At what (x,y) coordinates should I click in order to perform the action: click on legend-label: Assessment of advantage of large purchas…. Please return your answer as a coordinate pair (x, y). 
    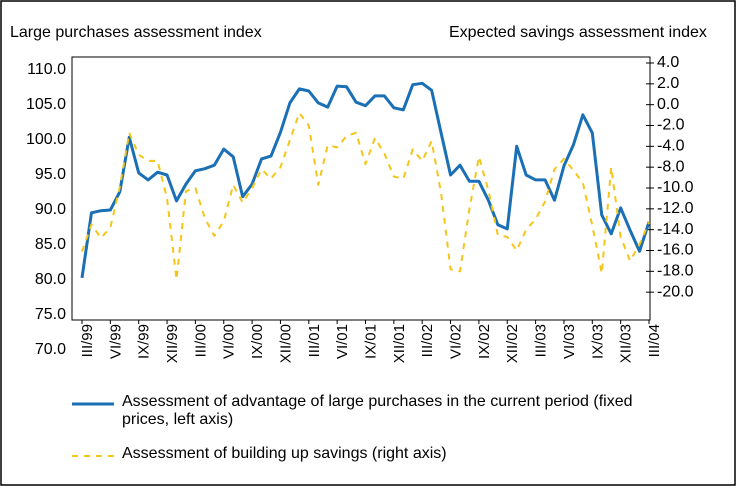
    Looking at the image, I should click on (377, 410).